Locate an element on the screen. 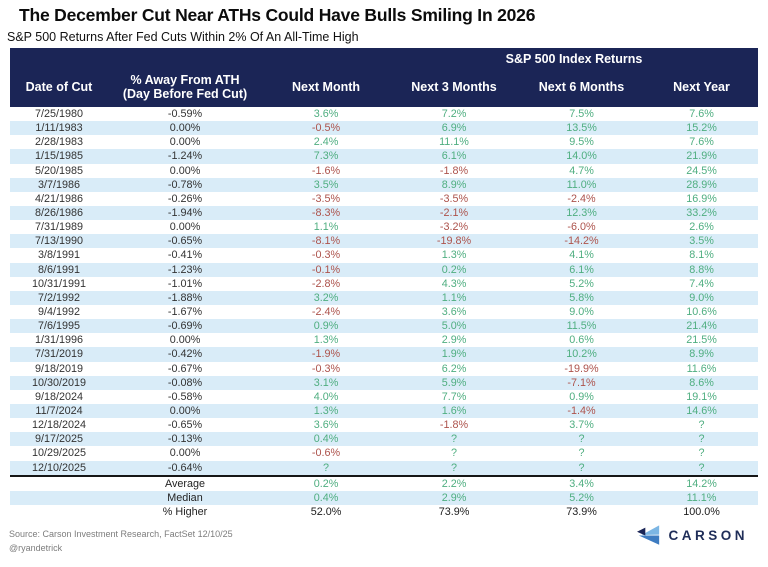 The image size is (768, 567). cell-date: 7/31/1989 is located at coordinates (59, 227).